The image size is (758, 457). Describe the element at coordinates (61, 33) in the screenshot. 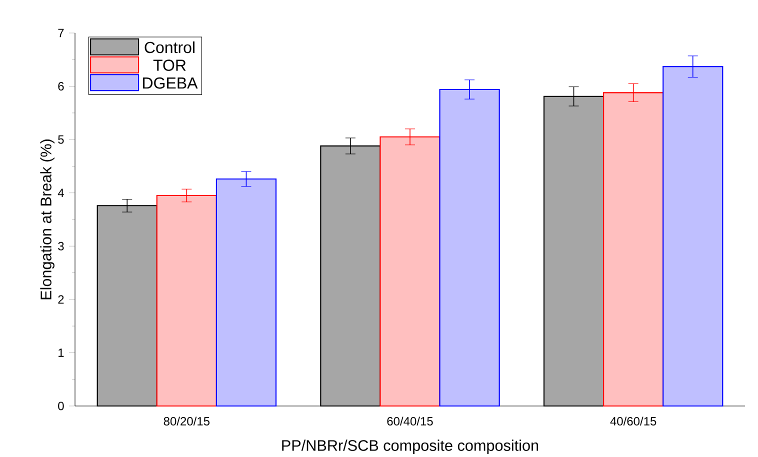

I see `y-tick-label: 7` at that location.